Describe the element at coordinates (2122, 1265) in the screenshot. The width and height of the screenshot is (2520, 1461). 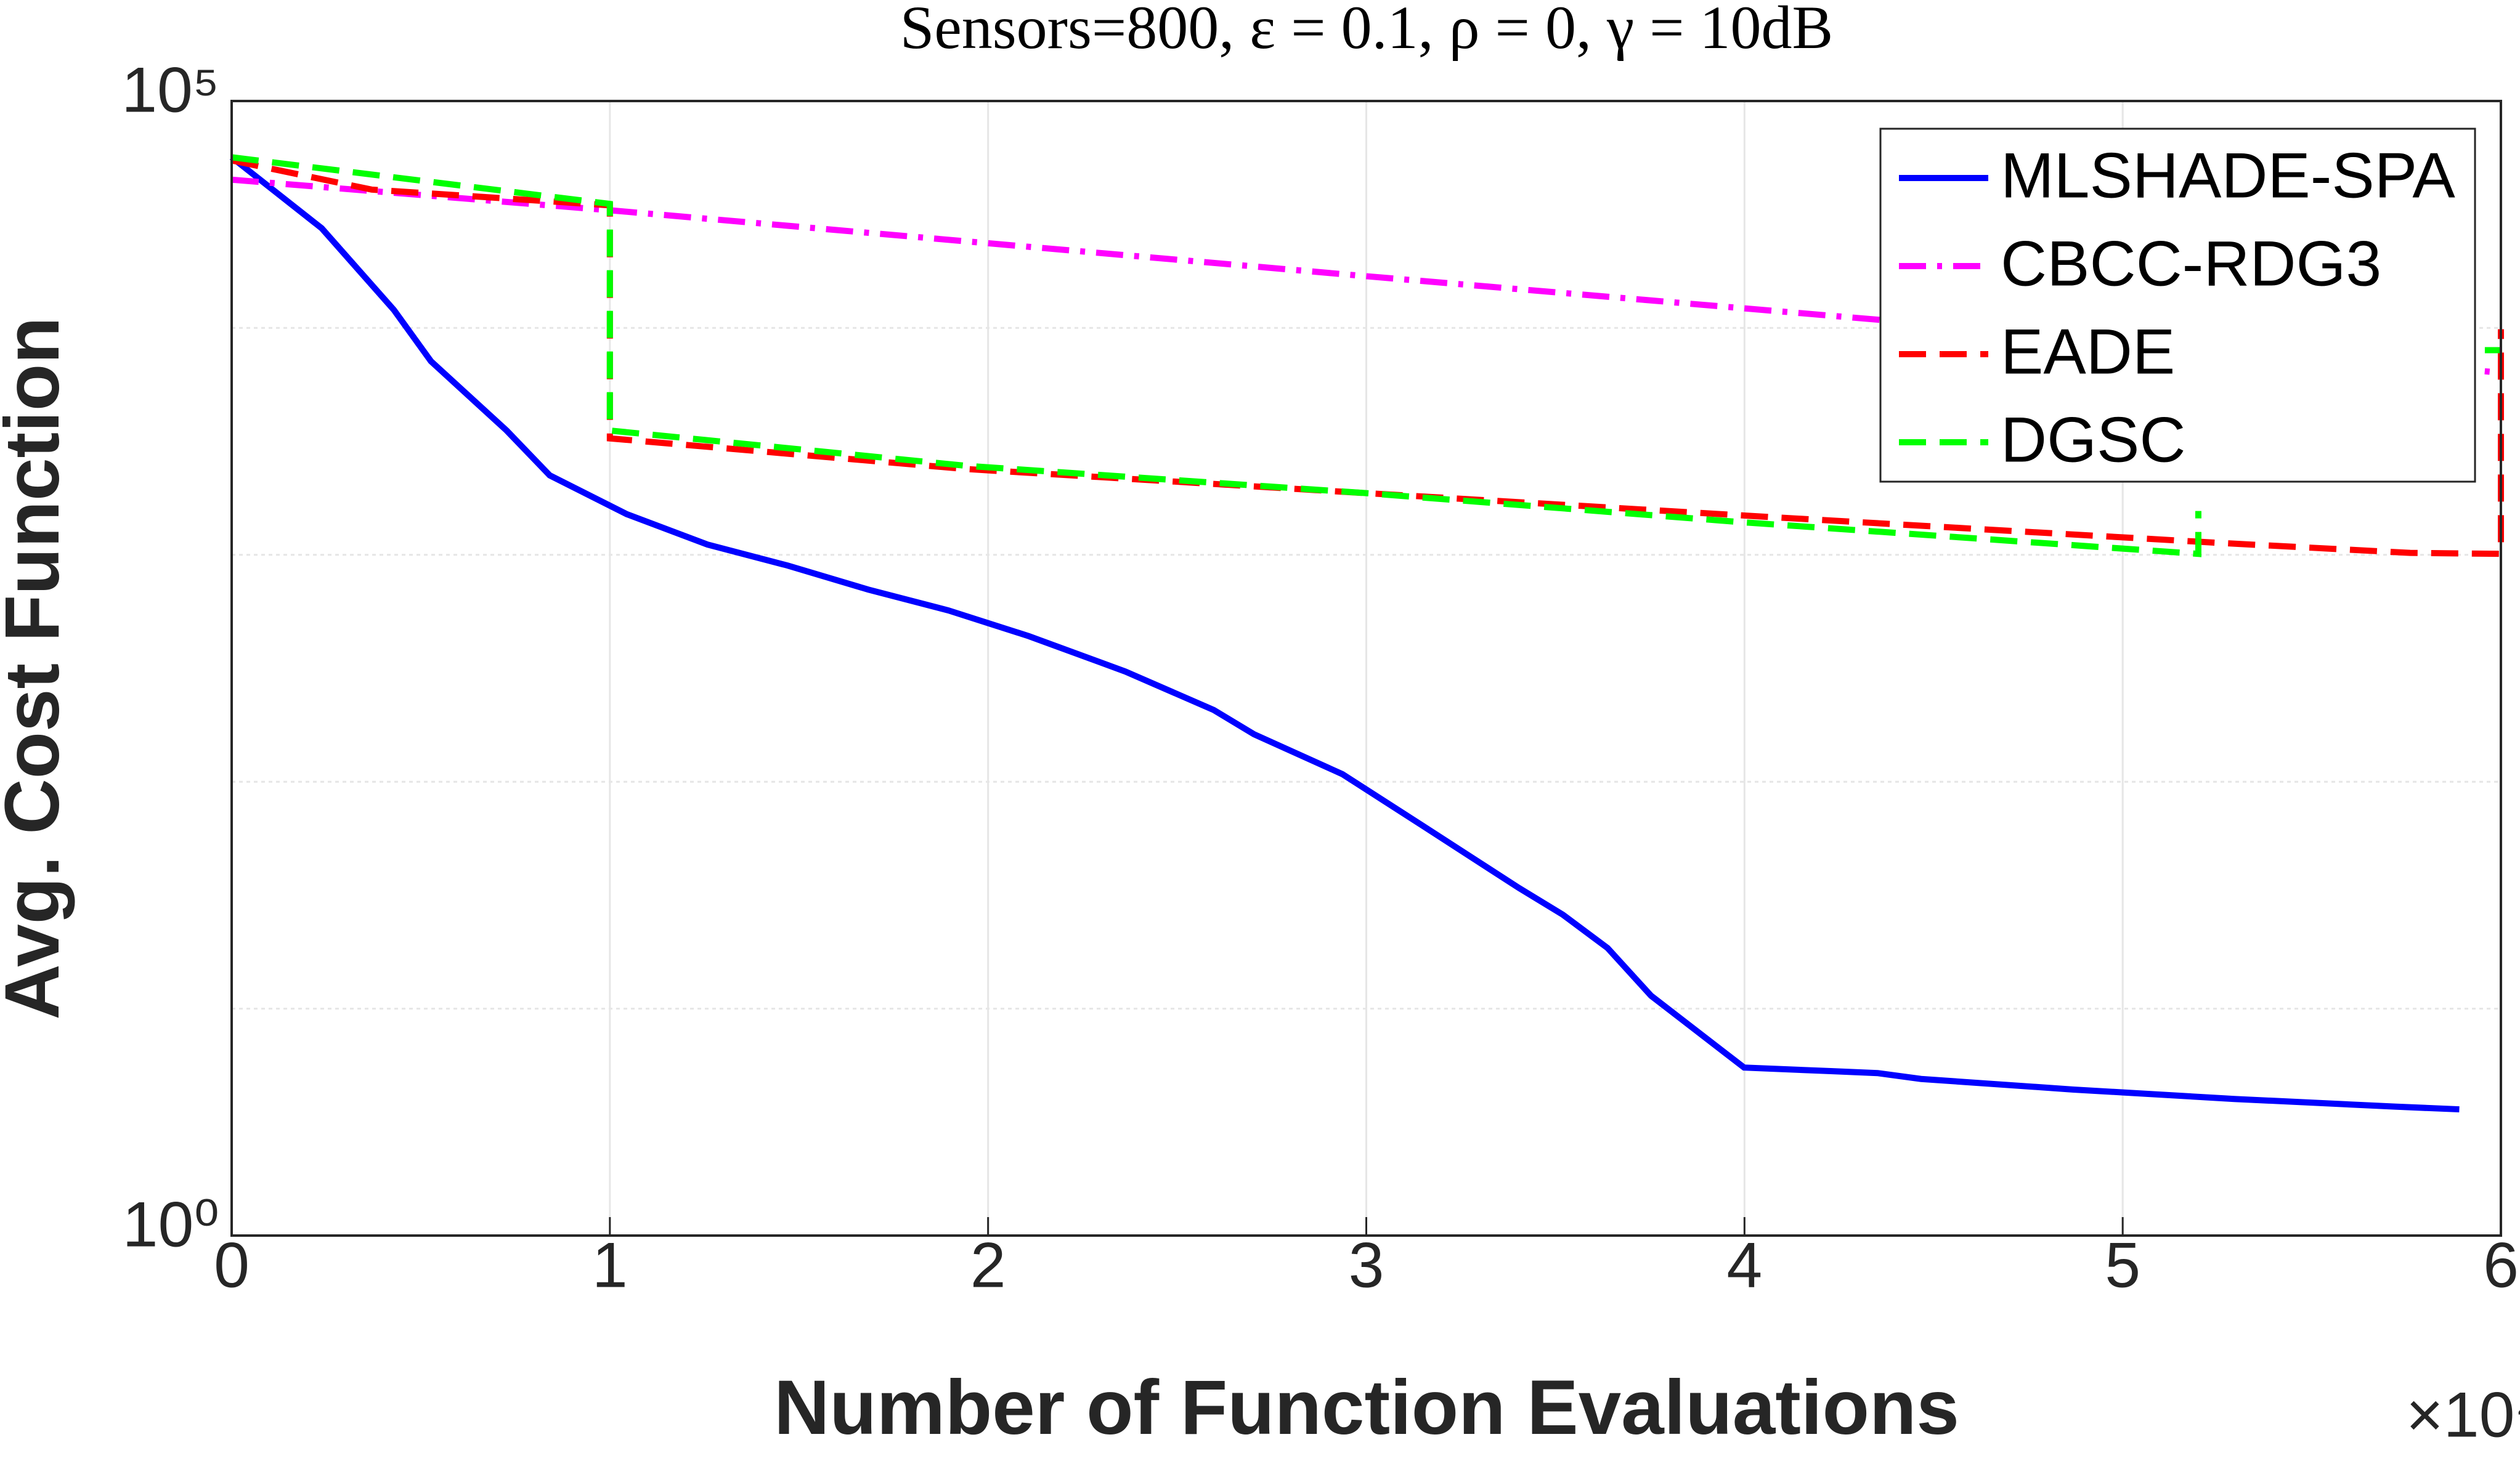
I see `x-tick-label: 5` at that location.